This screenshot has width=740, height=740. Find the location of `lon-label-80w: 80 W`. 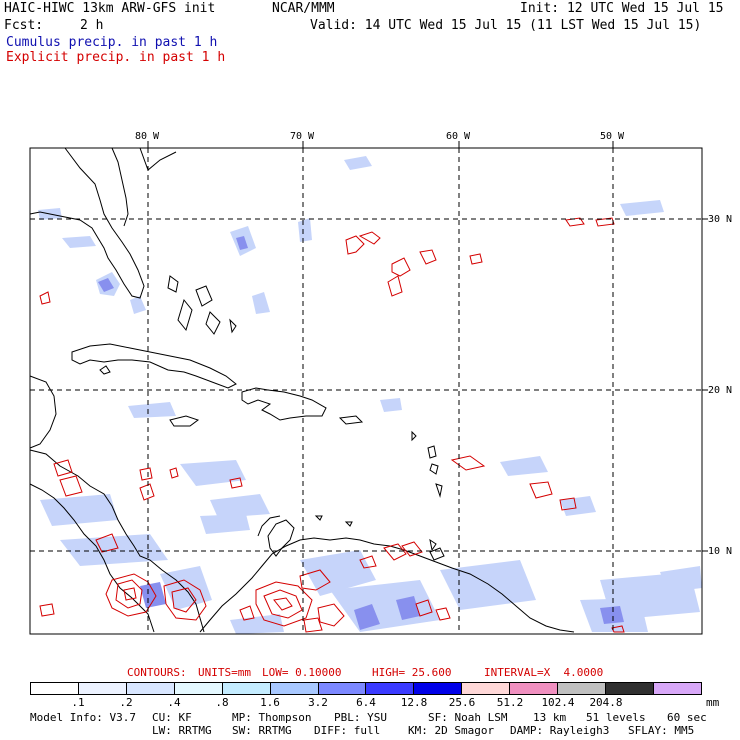

lon-label-80w: 80 W is located at coordinates (147, 136).